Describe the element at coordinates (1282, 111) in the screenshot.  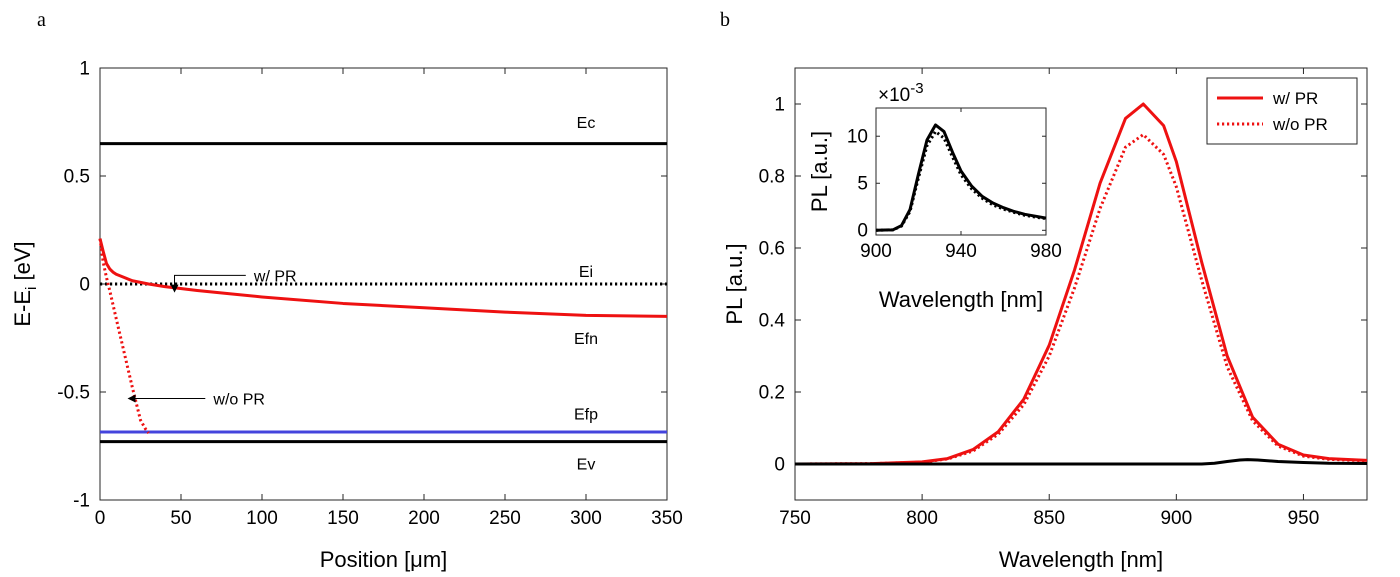
I see `b-legend-box` at that location.